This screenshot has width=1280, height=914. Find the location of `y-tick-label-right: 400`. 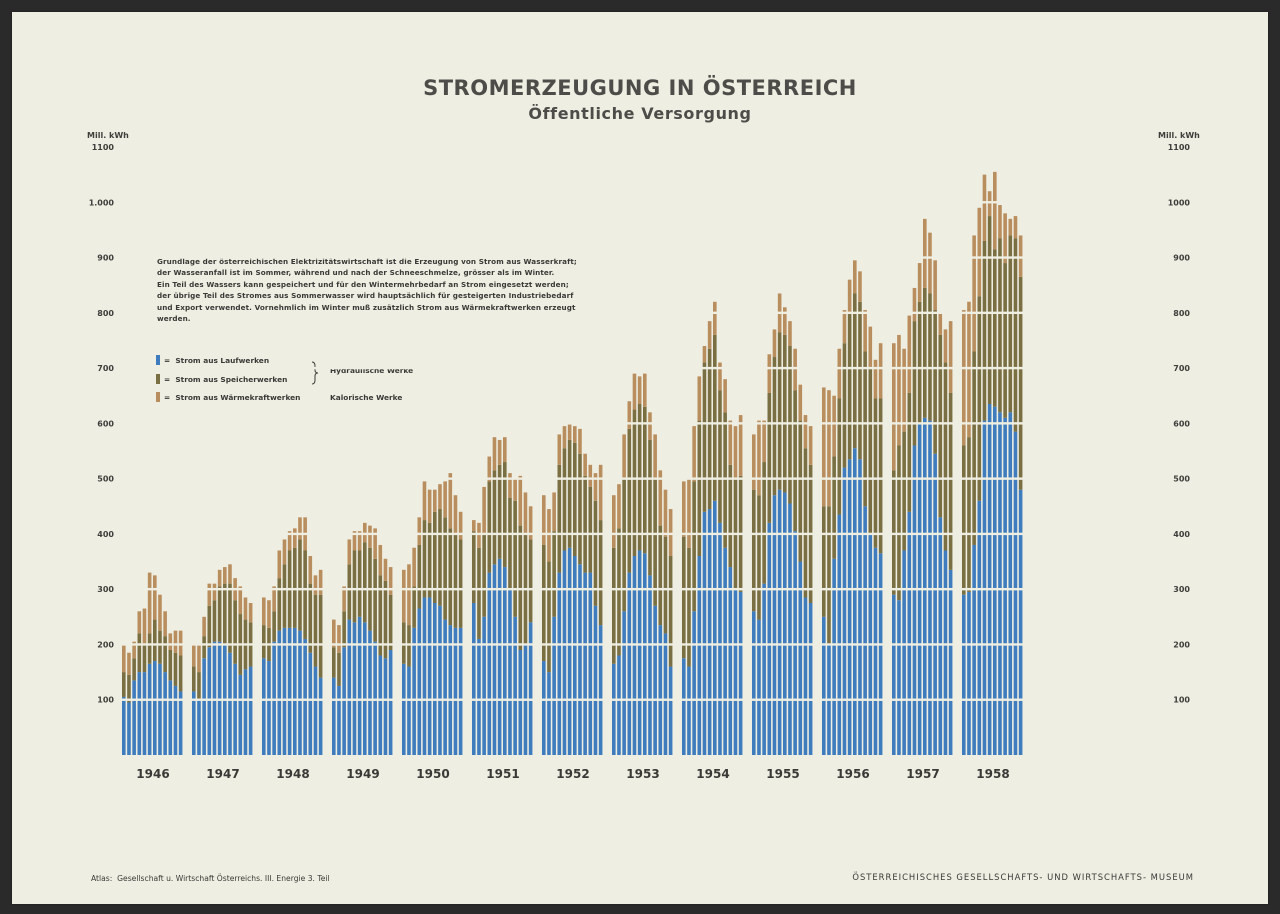

y-tick-label-right: 400 is located at coordinates (1181, 534).